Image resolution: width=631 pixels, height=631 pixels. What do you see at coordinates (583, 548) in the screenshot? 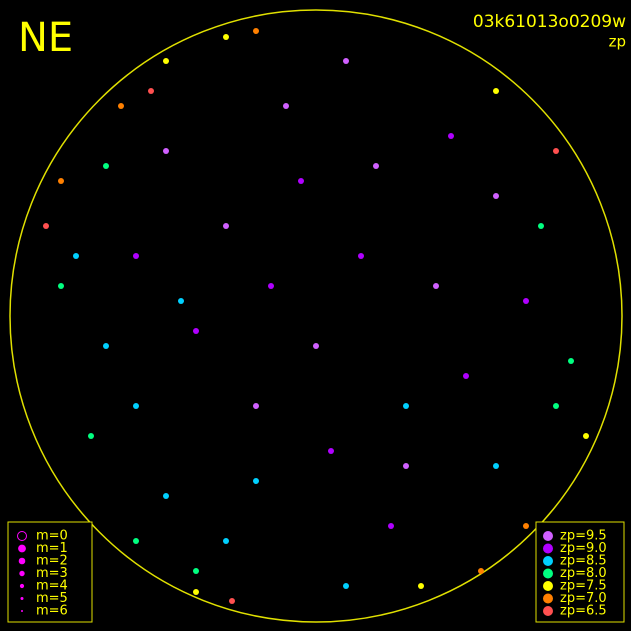
I see `zp-legend-label: zp=9.0` at bounding box center [583, 548].